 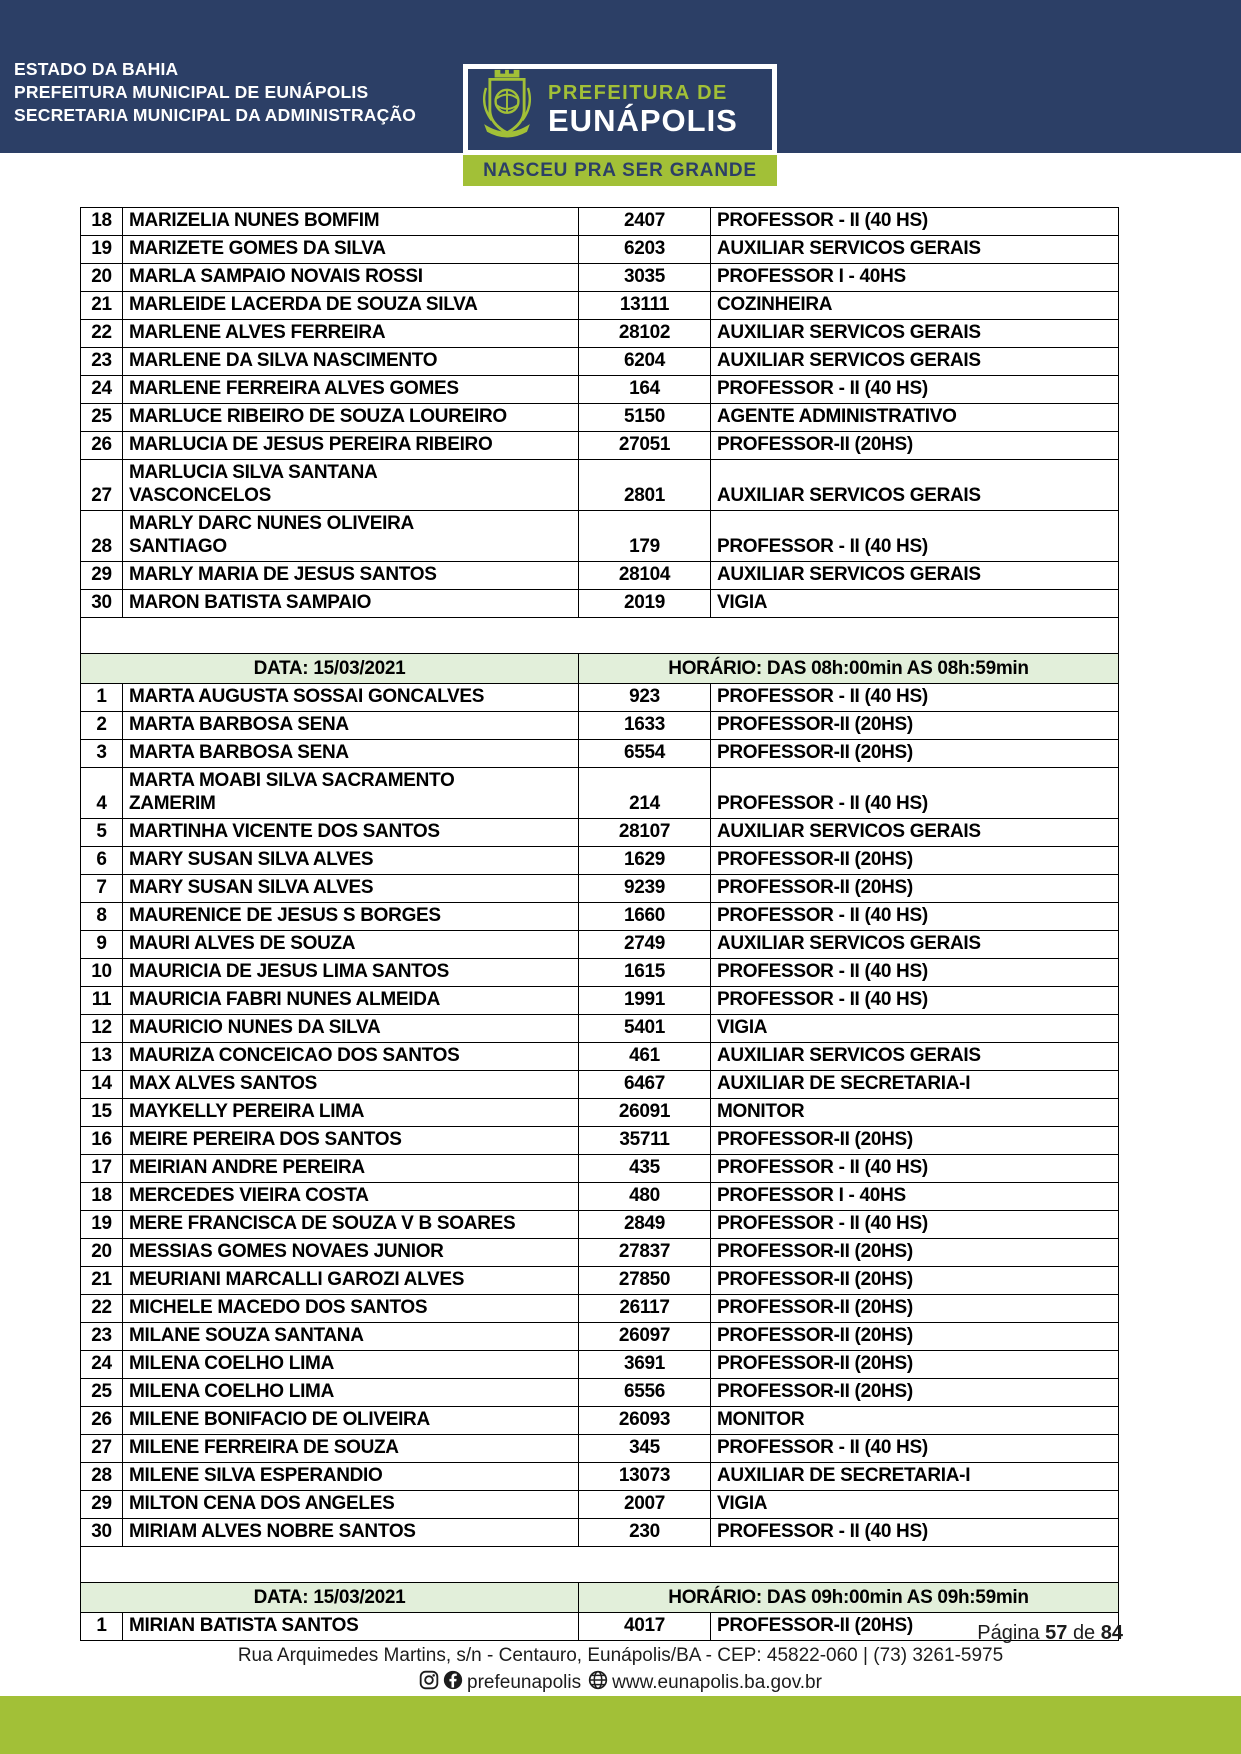 I want to click on registration-number-cell: 3691, so click(x=644, y=1364).